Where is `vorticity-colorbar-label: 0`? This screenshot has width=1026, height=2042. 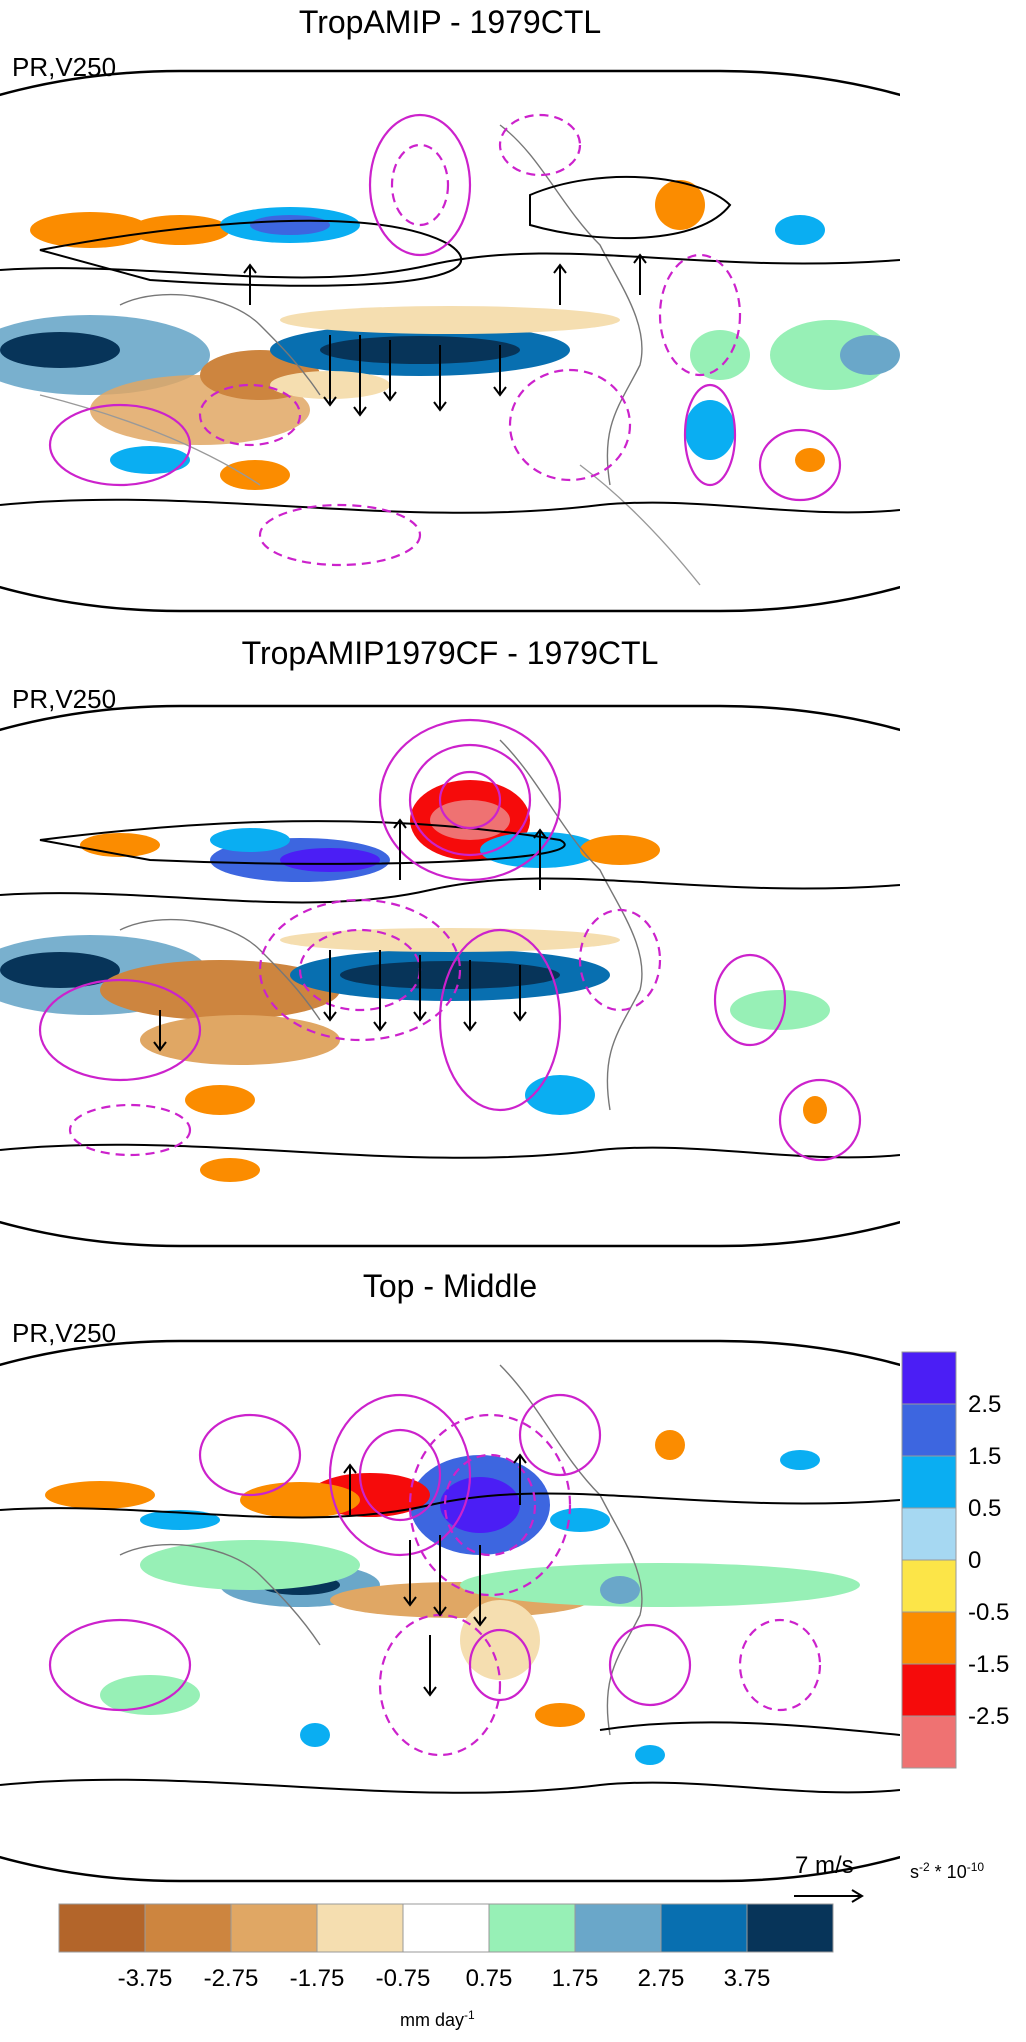
vorticity-colorbar-label: 0 is located at coordinates (974, 1560).